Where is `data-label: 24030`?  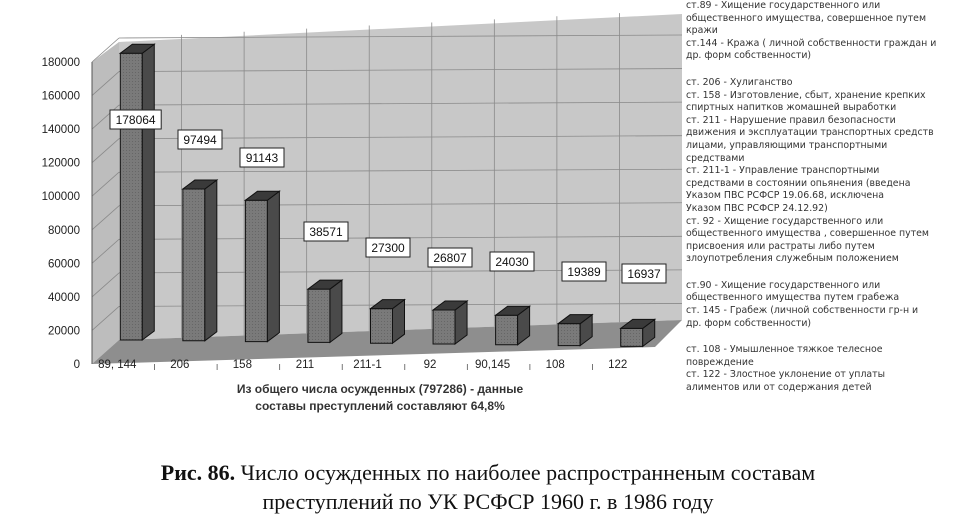
data-label: 24030 is located at coordinates (512, 262).